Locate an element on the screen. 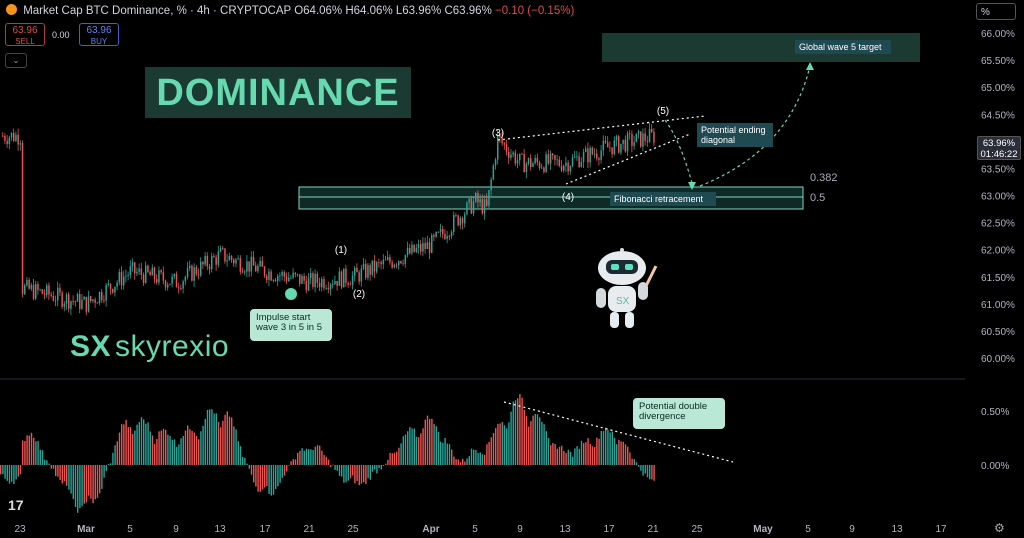 The height and width of the screenshot is (538, 1024). price-tick-label: 62.00% is located at coordinates (998, 251).